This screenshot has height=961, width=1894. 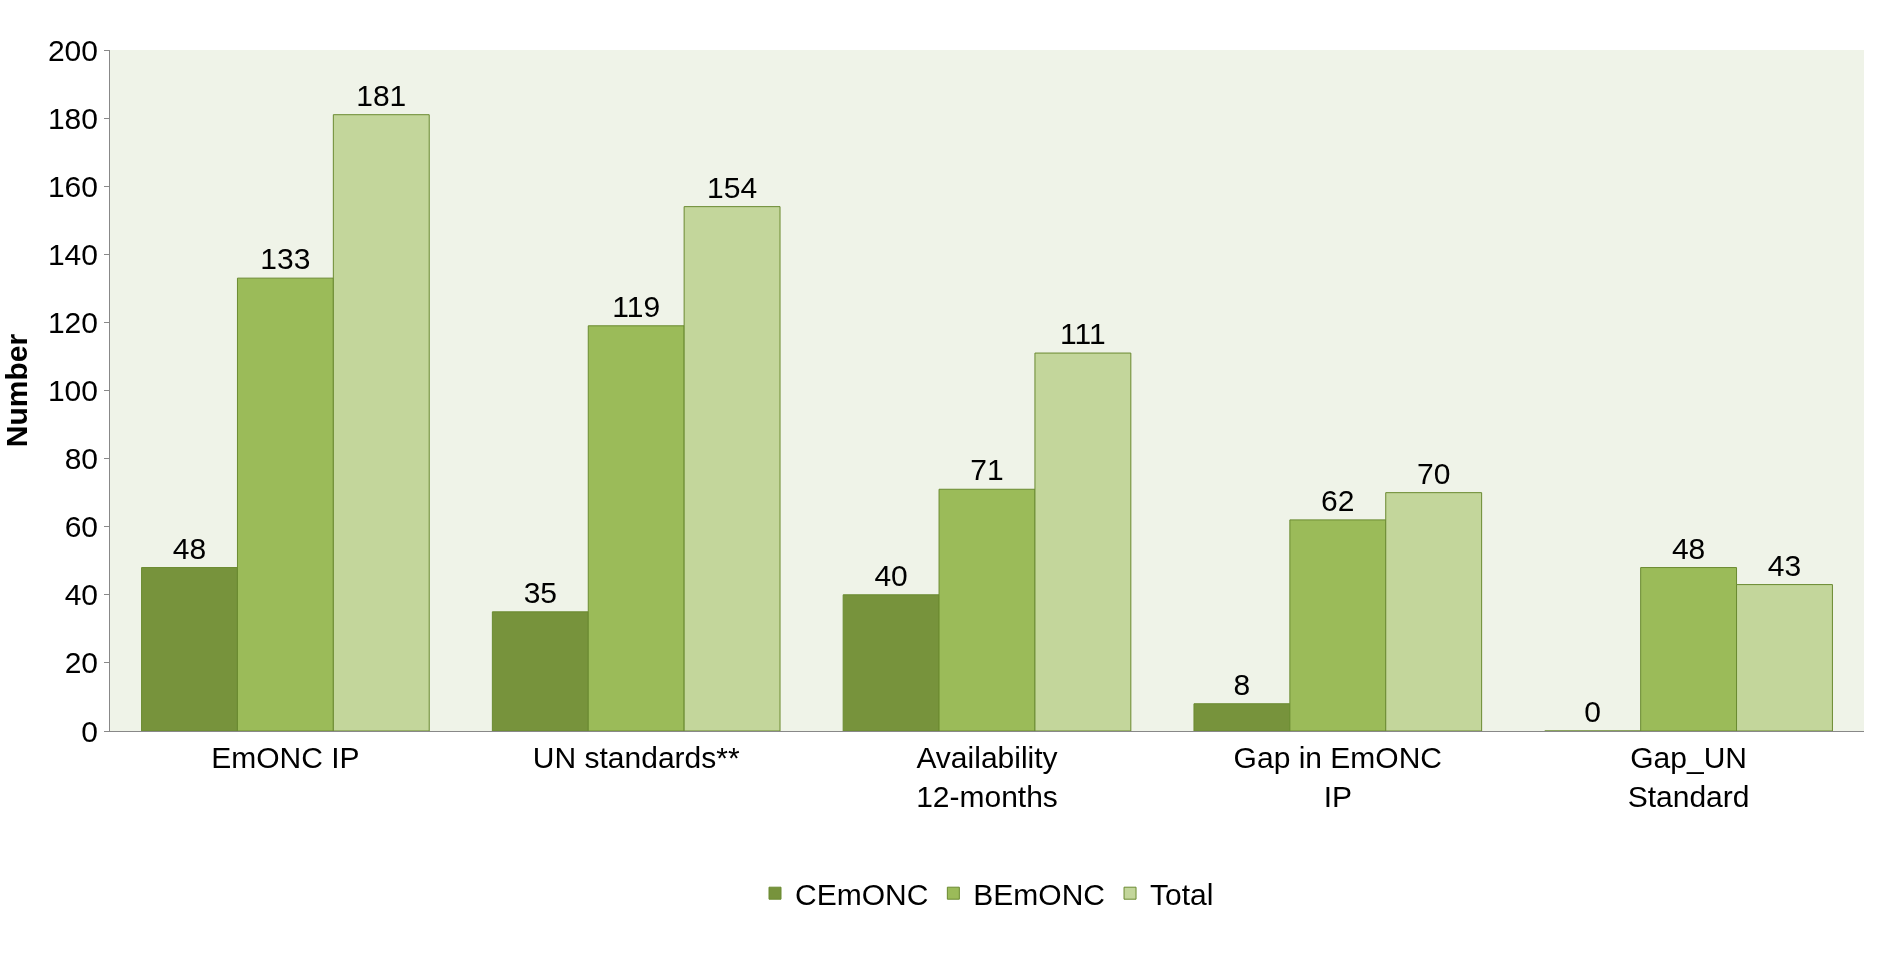 I want to click on x-tick-label: EmONC IP, so click(x=285, y=757).